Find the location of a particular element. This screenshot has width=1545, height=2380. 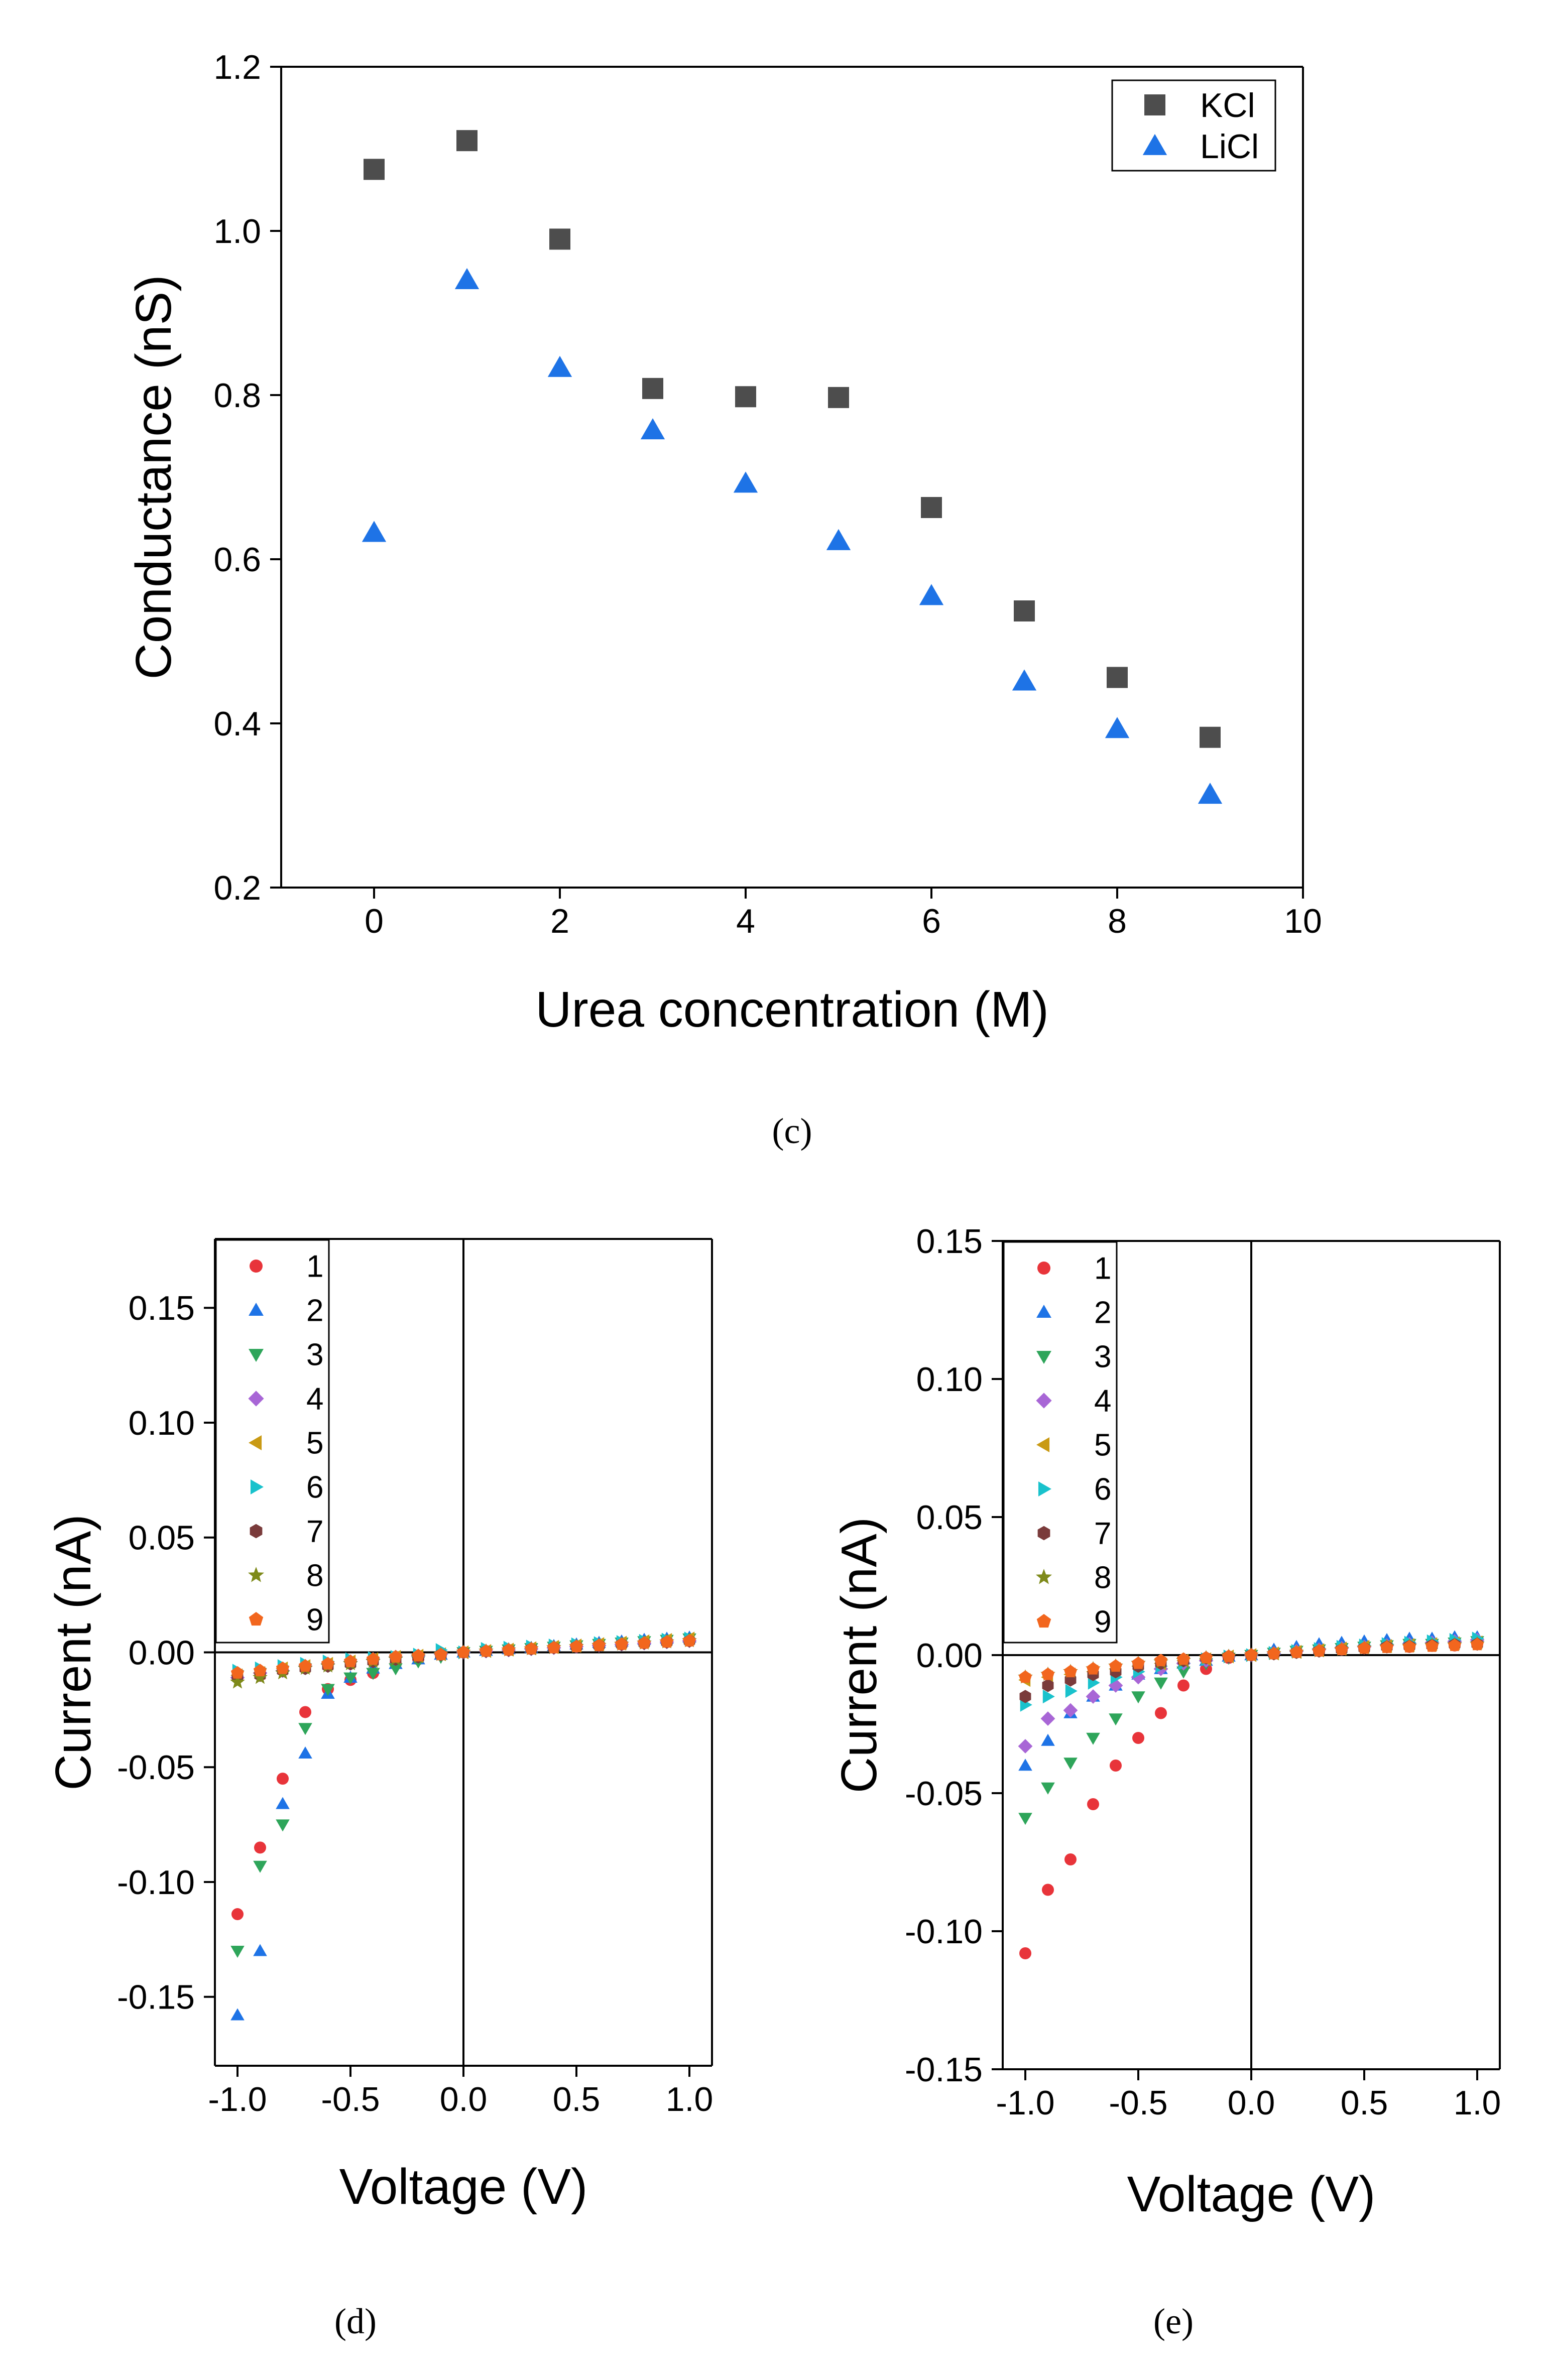

legend-label: 5 is located at coordinates (314, 1443).